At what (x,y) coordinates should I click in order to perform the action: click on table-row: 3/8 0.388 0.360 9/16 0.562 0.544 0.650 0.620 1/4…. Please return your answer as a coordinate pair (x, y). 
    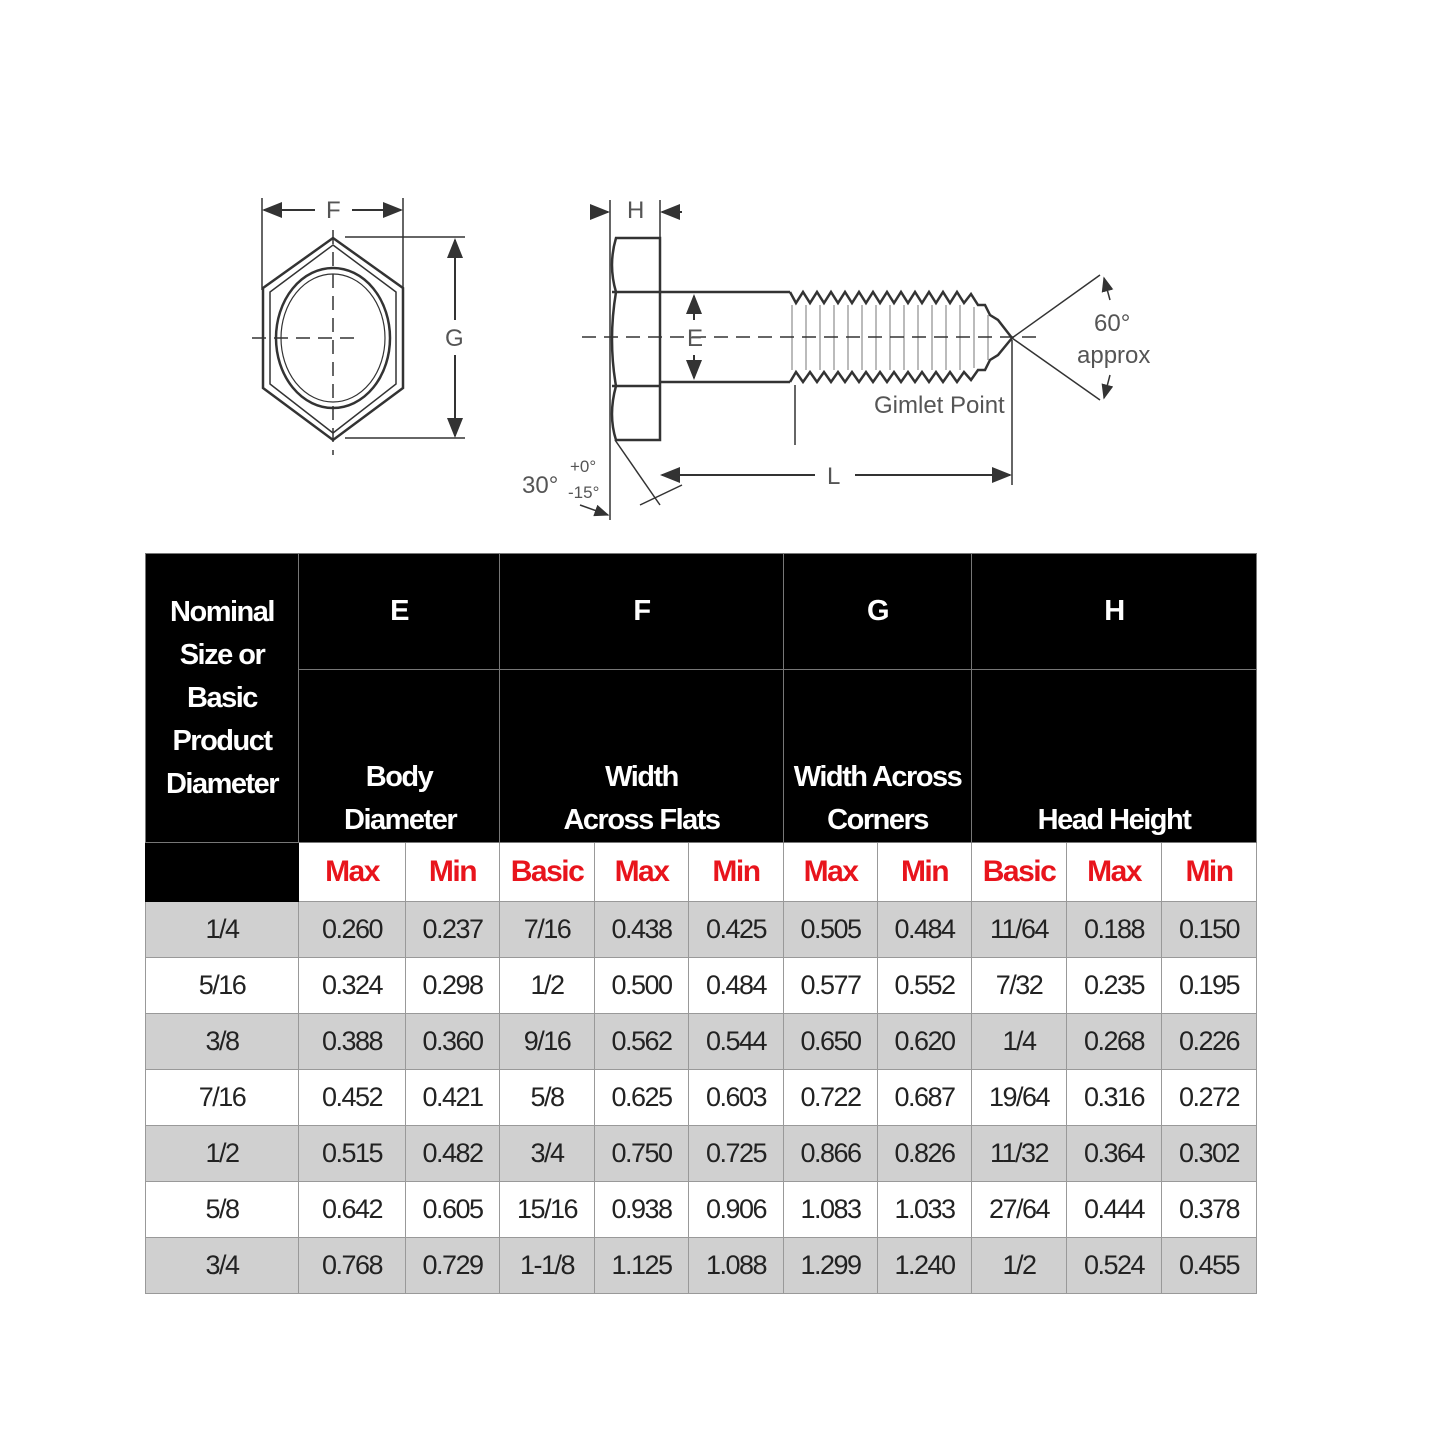
    Looking at the image, I should click on (701, 1041).